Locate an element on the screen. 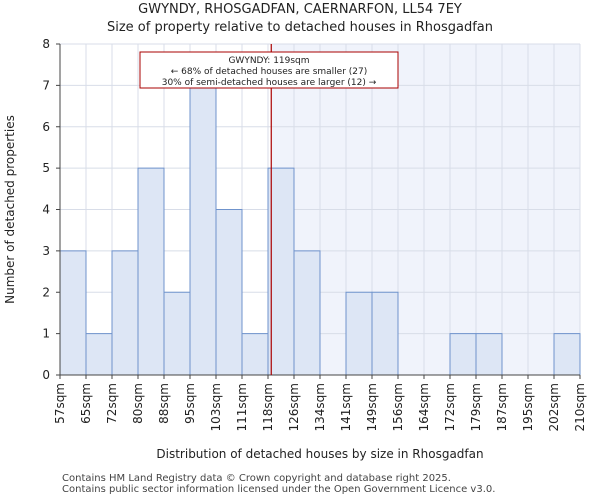  x-tick-label: 72sqm is located at coordinates (112, 403).